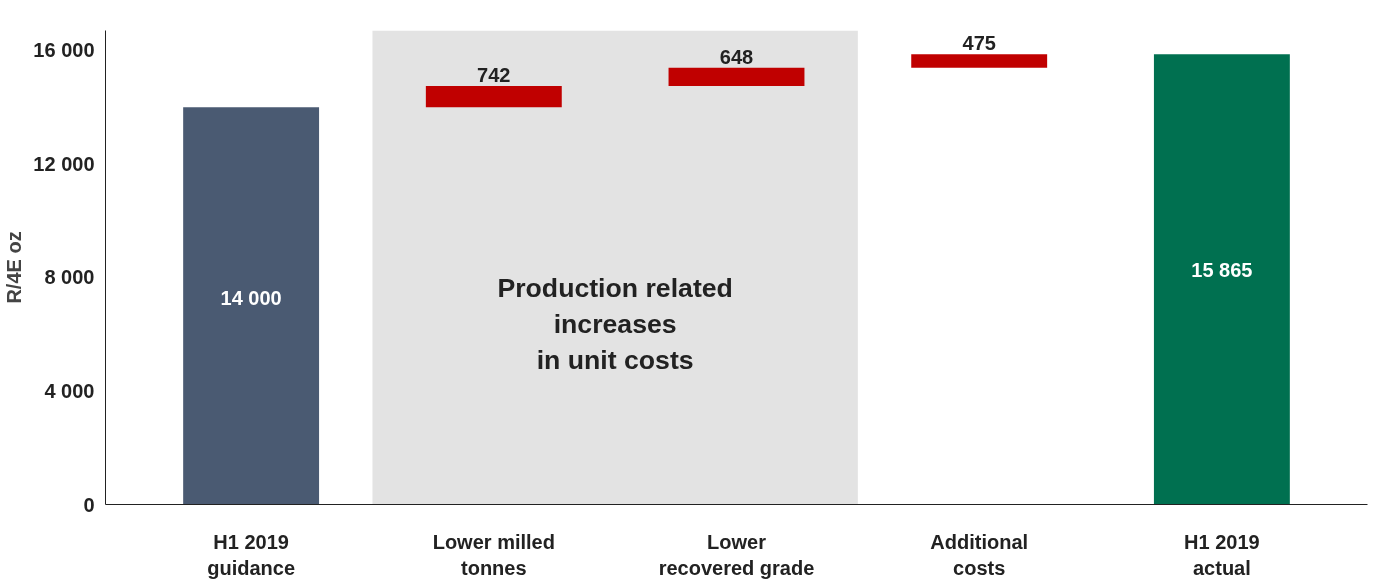 The height and width of the screenshot is (584, 1377). I want to click on data-label: 648, so click(736, 56).